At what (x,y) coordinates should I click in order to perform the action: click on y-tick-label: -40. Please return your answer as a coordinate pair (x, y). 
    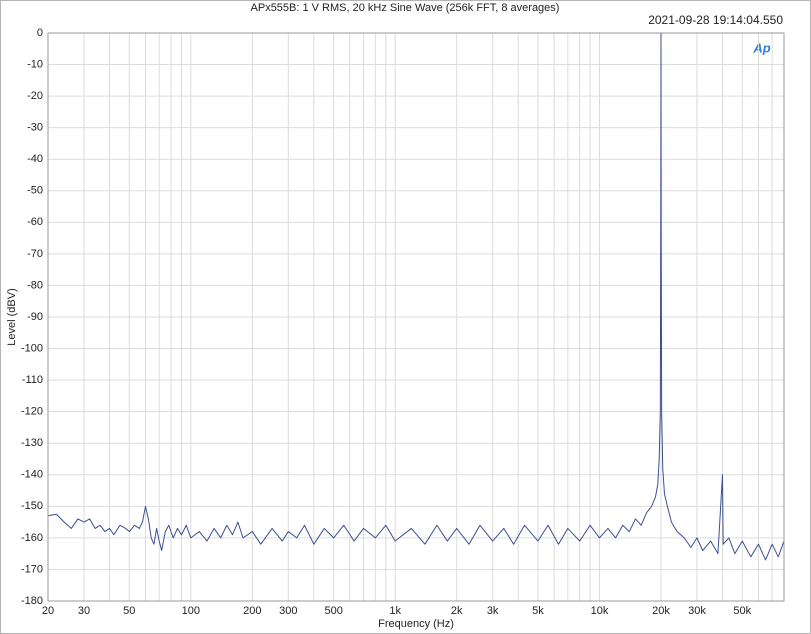
    Looking at the image, I should click on (35, 159).